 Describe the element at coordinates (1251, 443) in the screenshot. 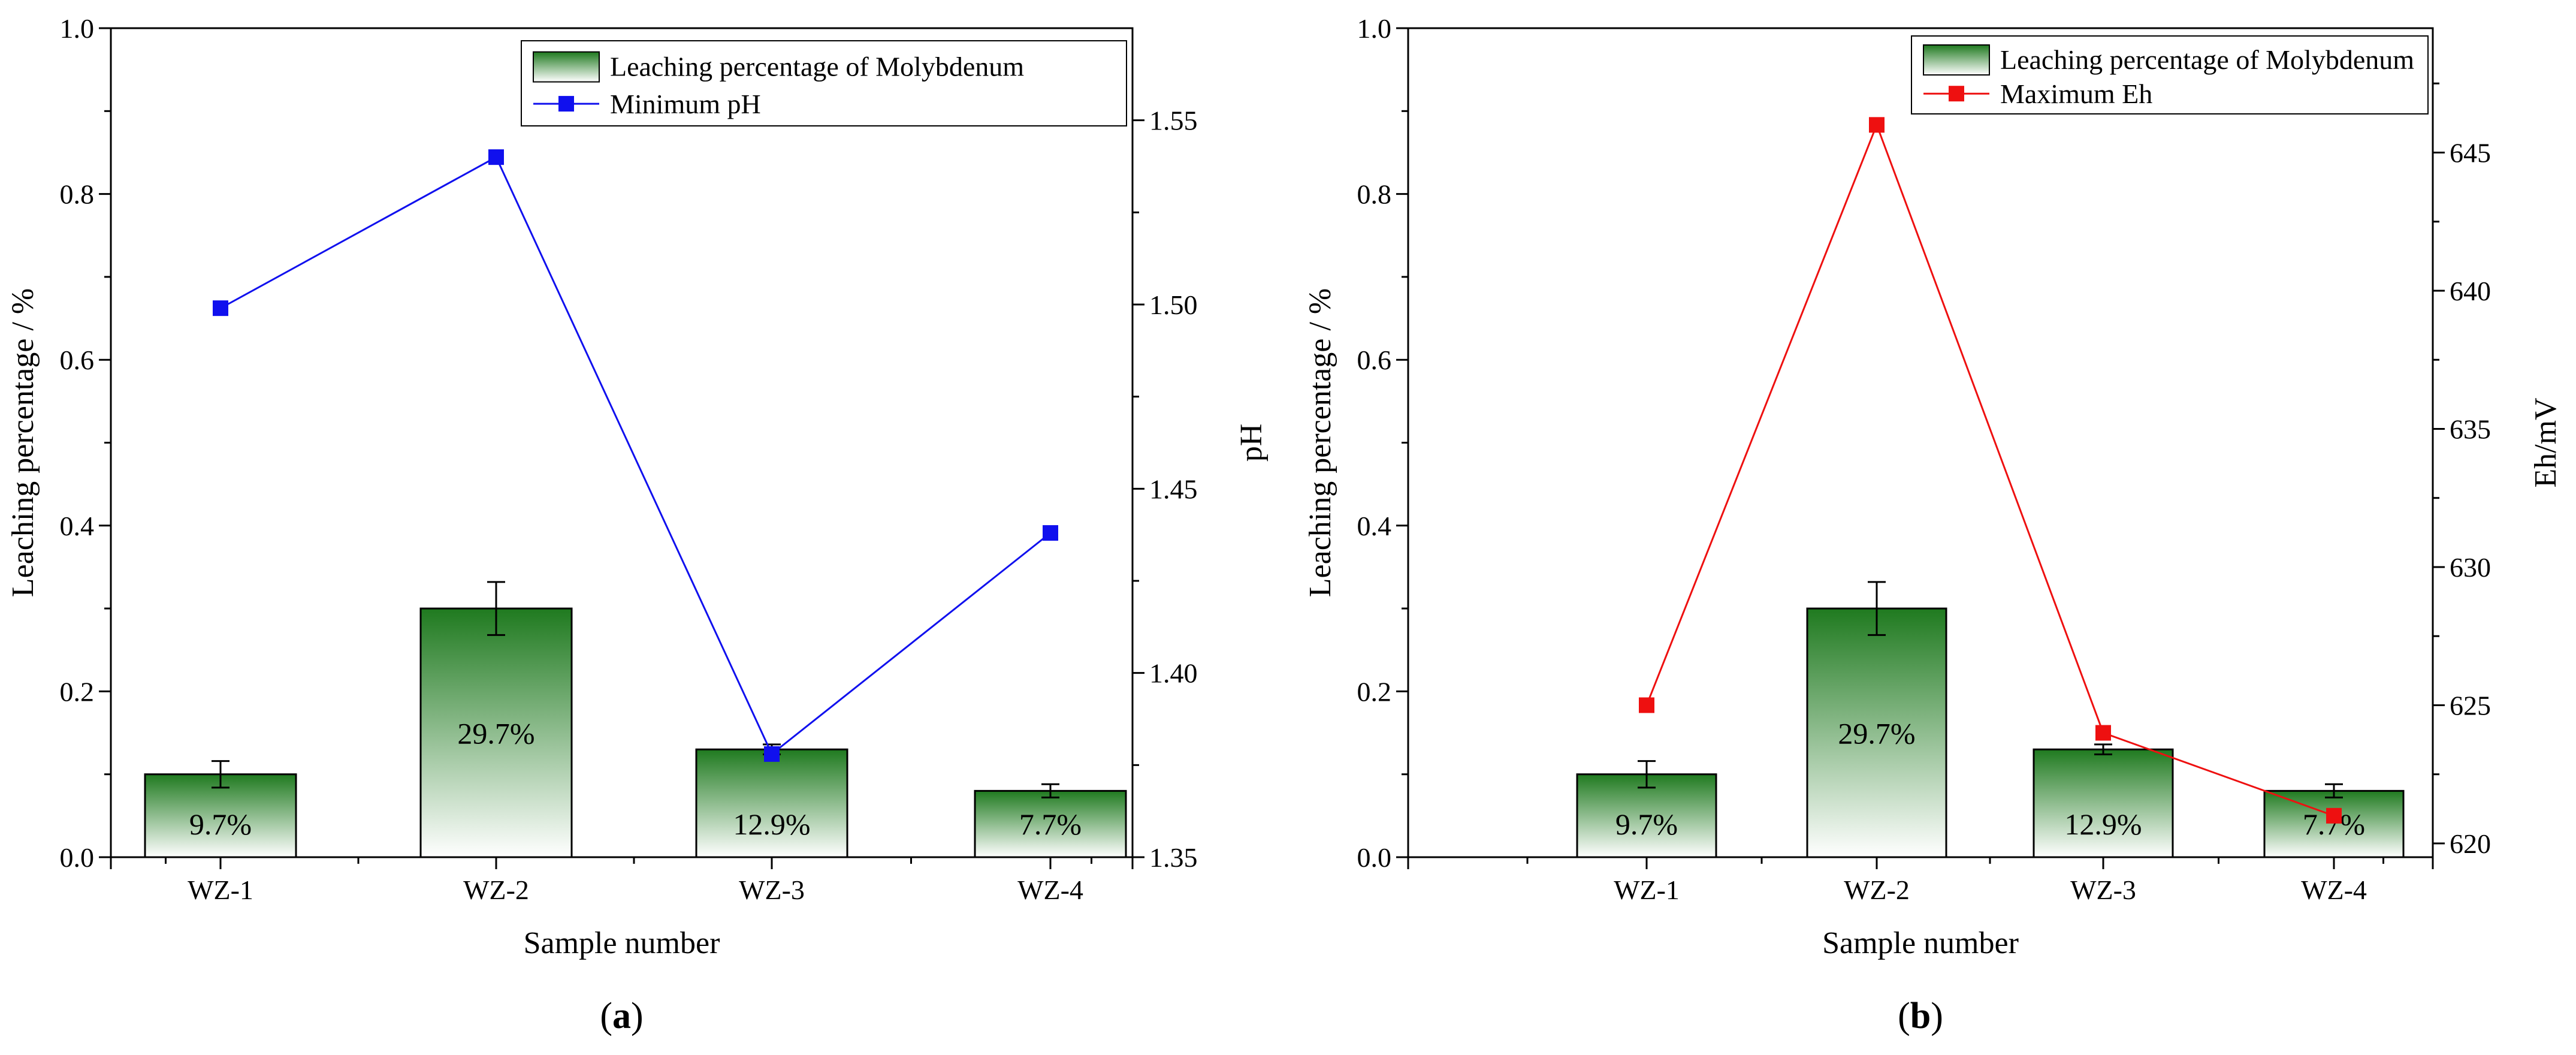

I see `y2-axis-title: pH` at that location.